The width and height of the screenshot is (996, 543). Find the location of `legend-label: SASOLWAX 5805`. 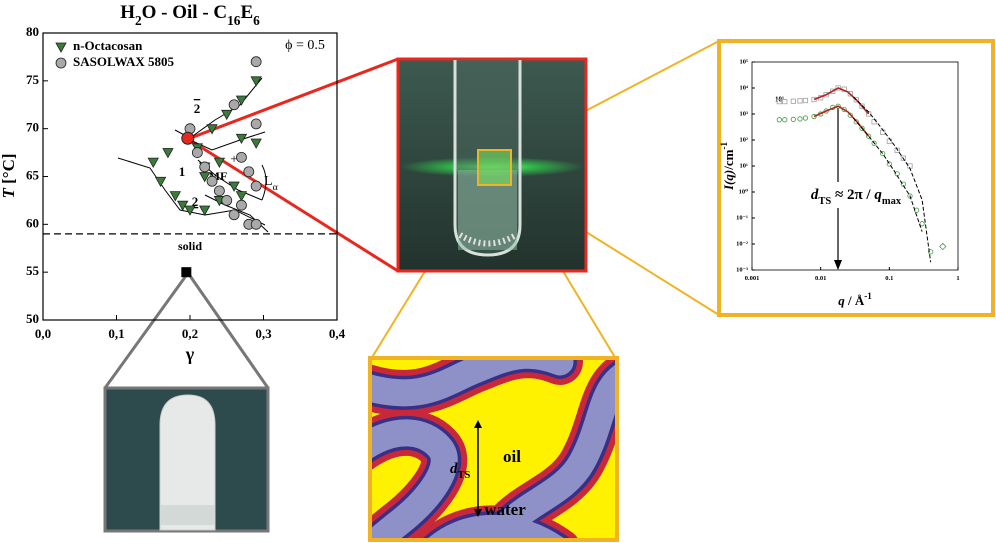

legend-label: SASOLWAX 5805 is located at coordinates (124, 61).